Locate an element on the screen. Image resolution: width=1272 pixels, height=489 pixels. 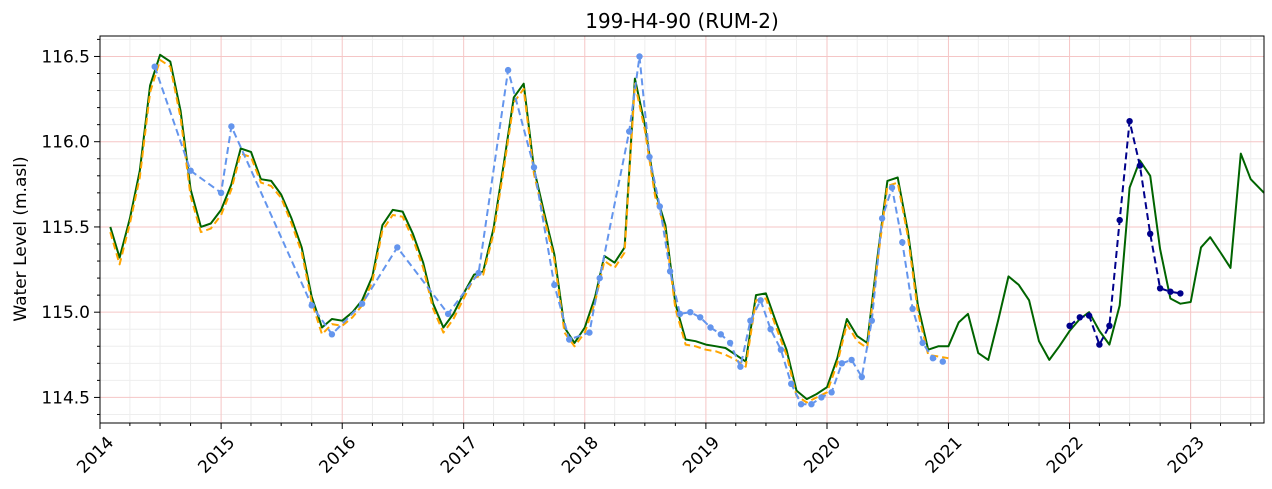
y-tick-label: 115.5 is located at coordinates (65, 228).